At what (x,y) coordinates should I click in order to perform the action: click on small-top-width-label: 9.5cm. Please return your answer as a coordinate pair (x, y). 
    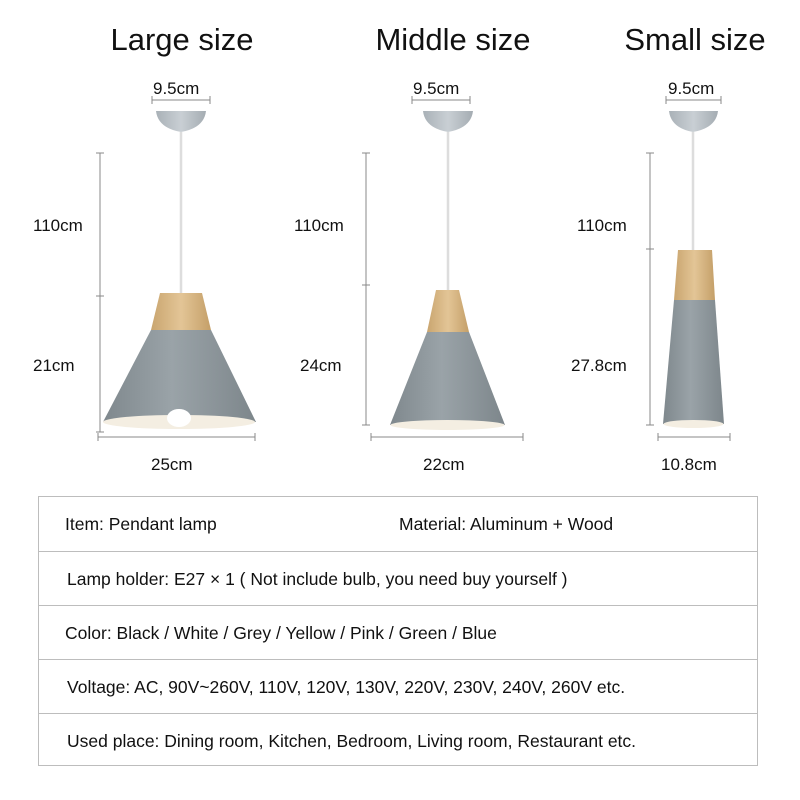
    Looking at the image, I should click on (691, 88).